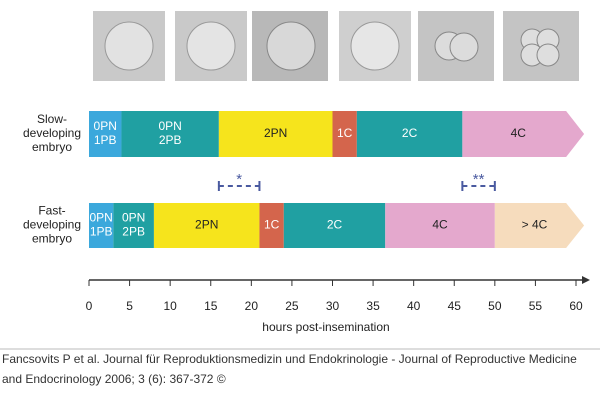 The height and width of the screenshot is (409, 600). Describe the element at coordinates (325, 327) in the screenshot. I see `x-axis-label: hours post-insemination` at that location.